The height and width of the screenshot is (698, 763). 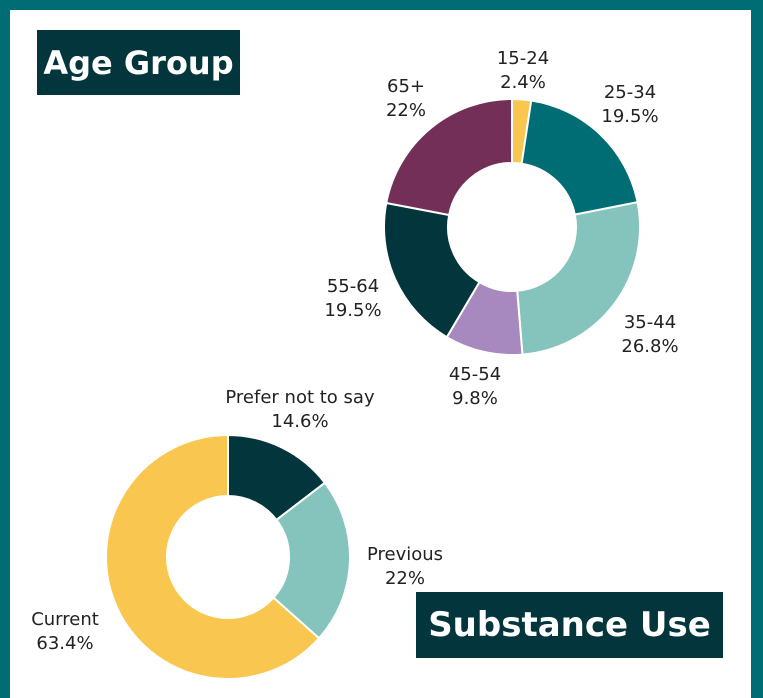 I want to click on substance-slice-current, so click(x=213, y=556).